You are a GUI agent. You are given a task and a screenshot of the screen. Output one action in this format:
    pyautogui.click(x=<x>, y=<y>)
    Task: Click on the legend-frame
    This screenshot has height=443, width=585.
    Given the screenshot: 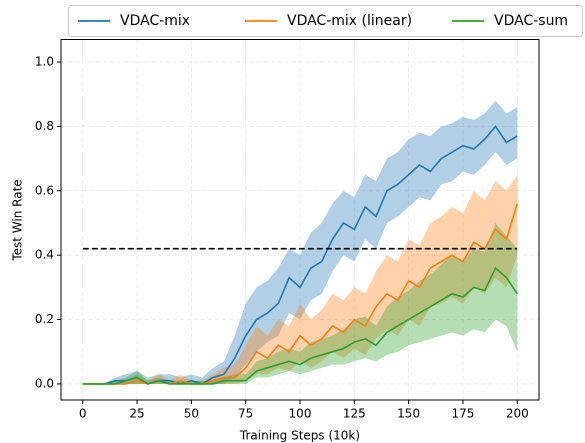 What is the action you would take?
    pyautogui.click(x=325, y=21)
    